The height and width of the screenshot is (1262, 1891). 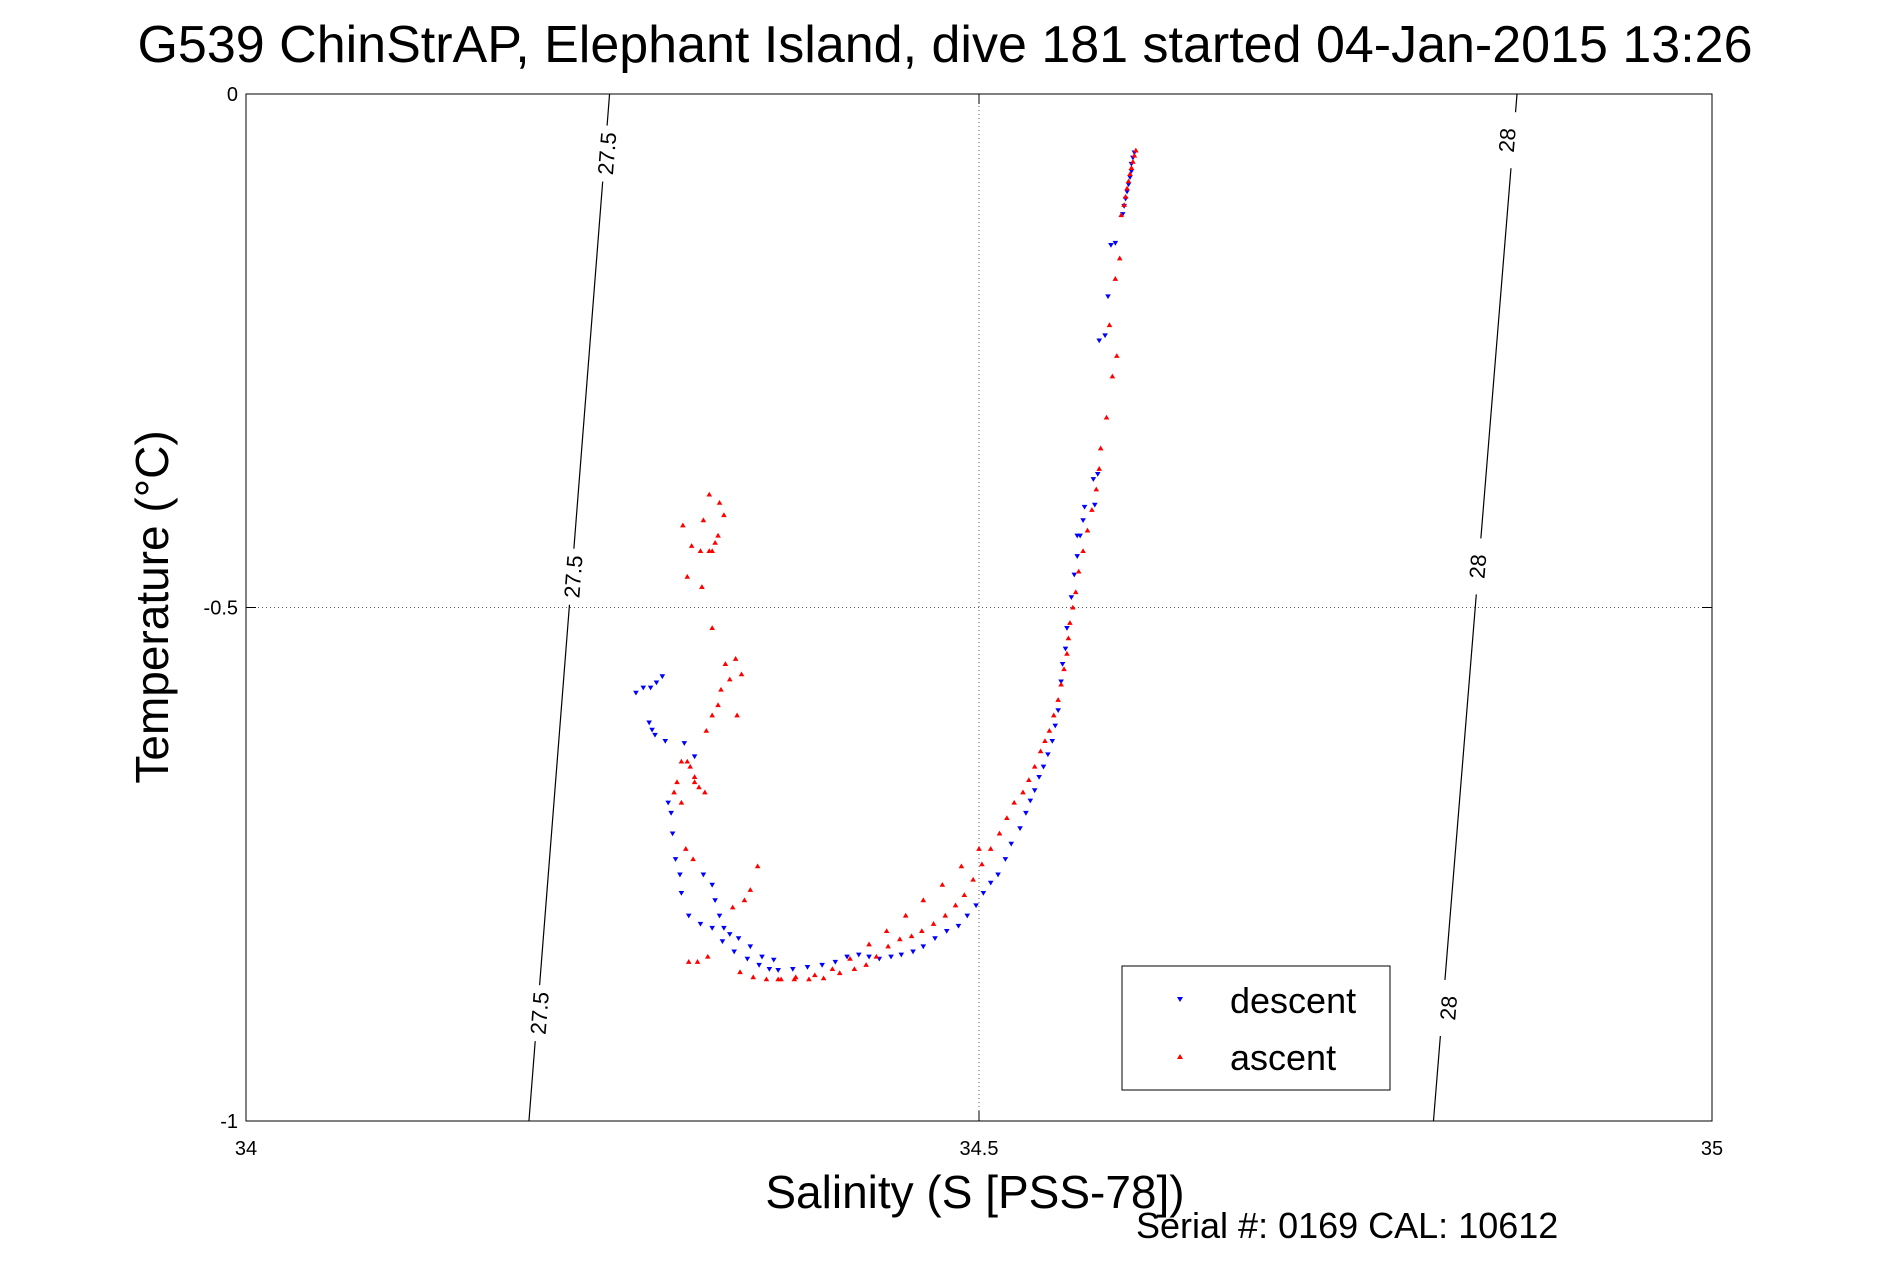 What do you see at coordinates (246, 1149) in the screenshot?
I see `x-tick-label: 34` at bounding box center [246, 1149].